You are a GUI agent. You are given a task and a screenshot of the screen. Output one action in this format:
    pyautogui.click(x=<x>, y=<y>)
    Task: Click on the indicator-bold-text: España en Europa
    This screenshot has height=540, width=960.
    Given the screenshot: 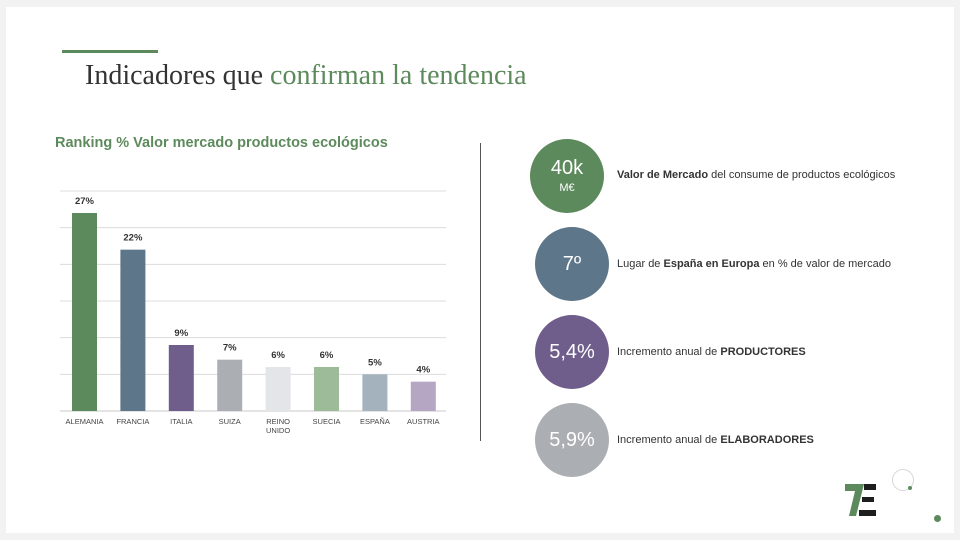 What is the action you would take?
    pyautogui.click(x=711, y=264)
    